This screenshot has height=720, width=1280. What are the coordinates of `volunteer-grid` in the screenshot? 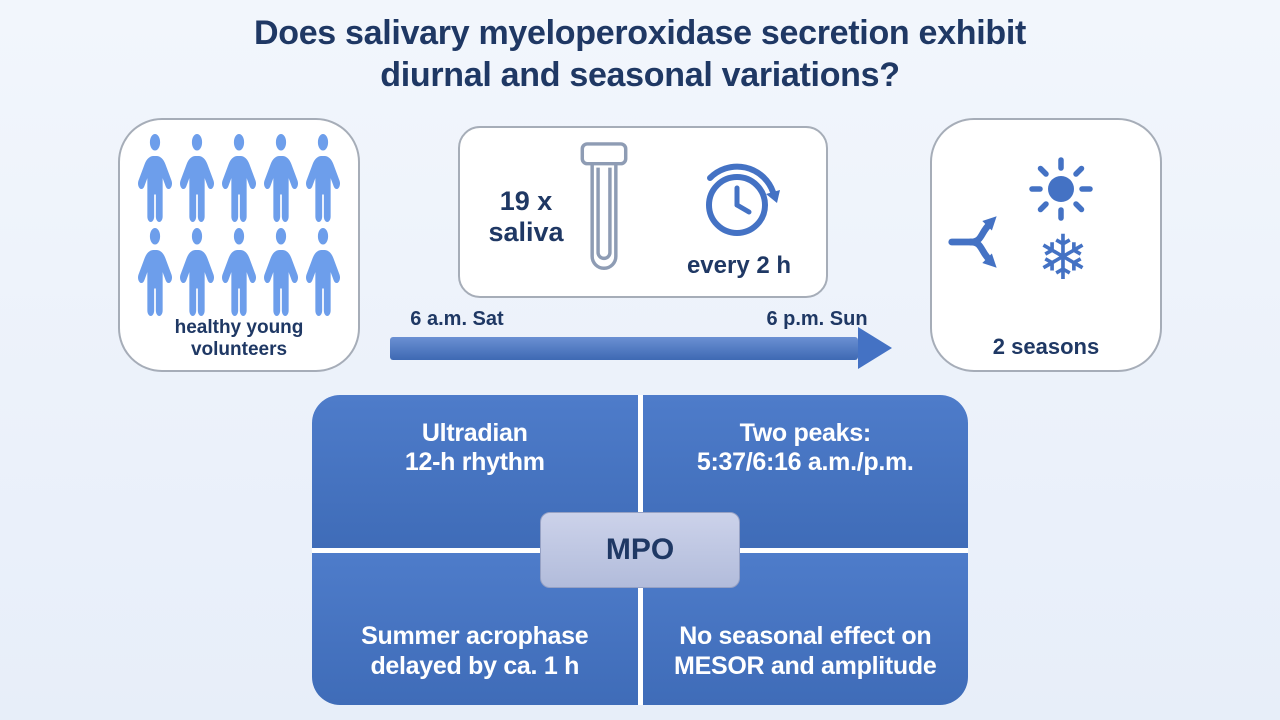 It's located at (239, 225).